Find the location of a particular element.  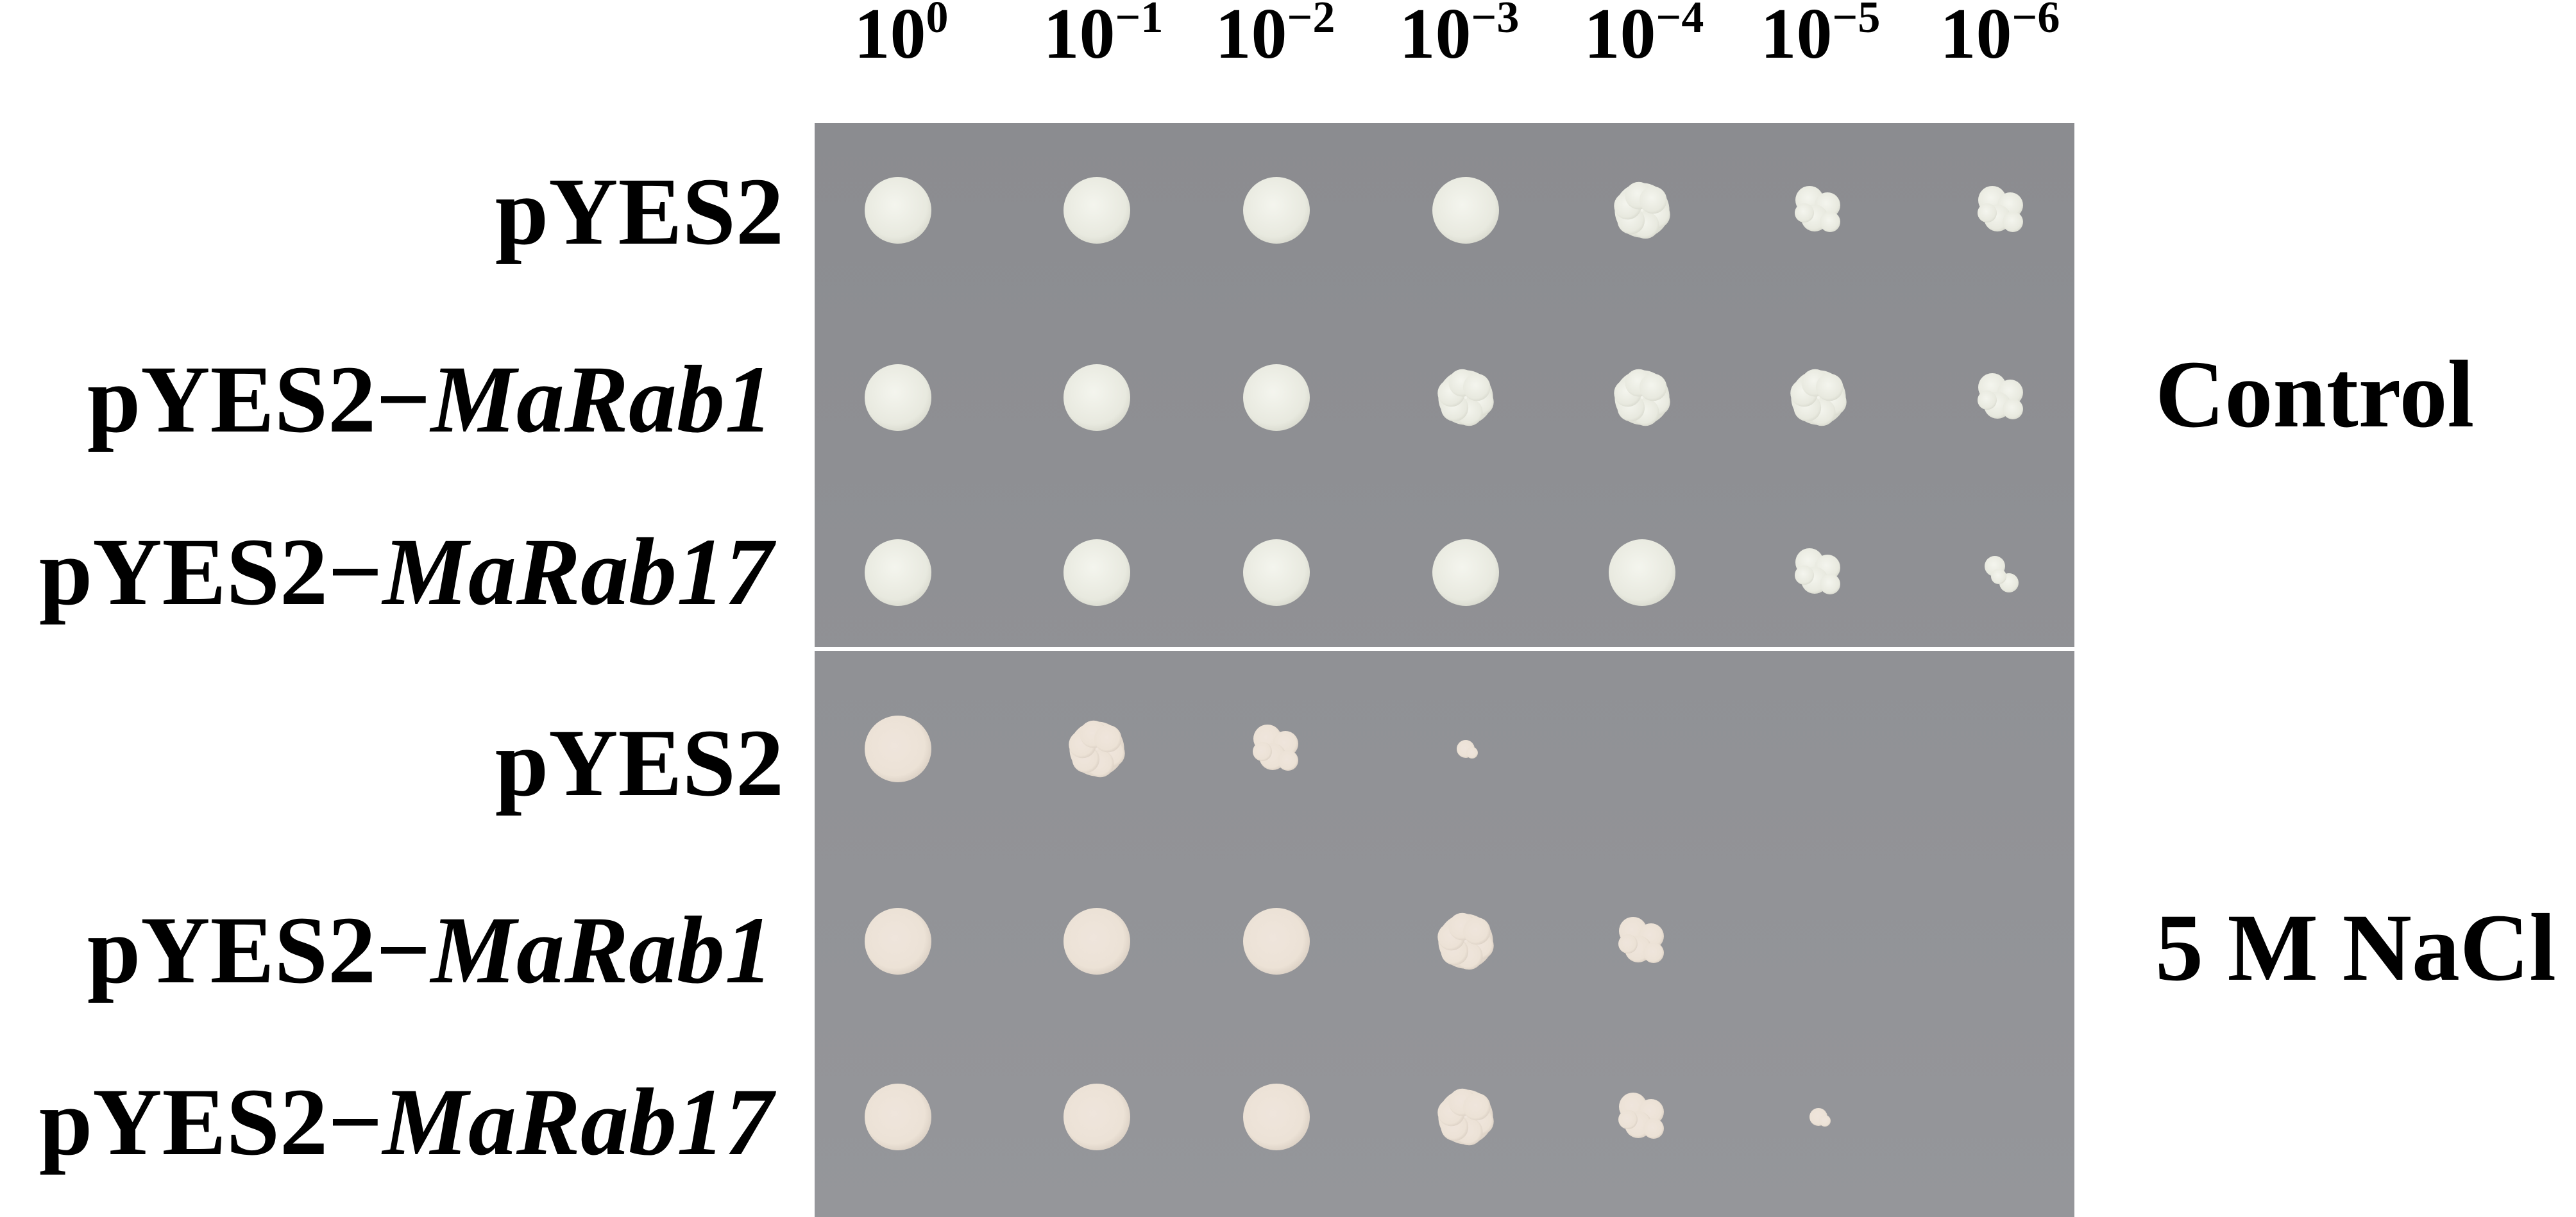

condition-label-control: Control is located at coordinates (2314, 394).